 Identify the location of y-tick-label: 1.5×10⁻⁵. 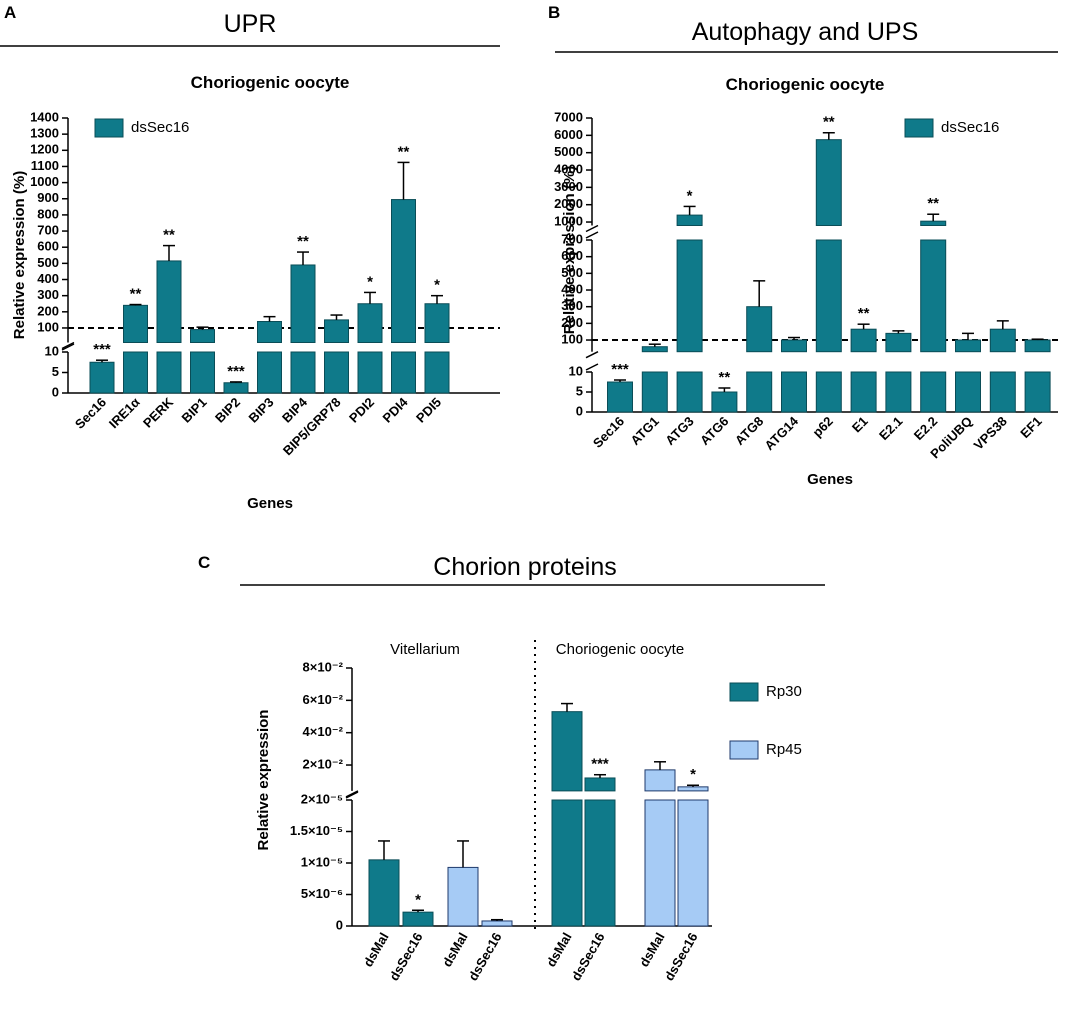
(316, 830).